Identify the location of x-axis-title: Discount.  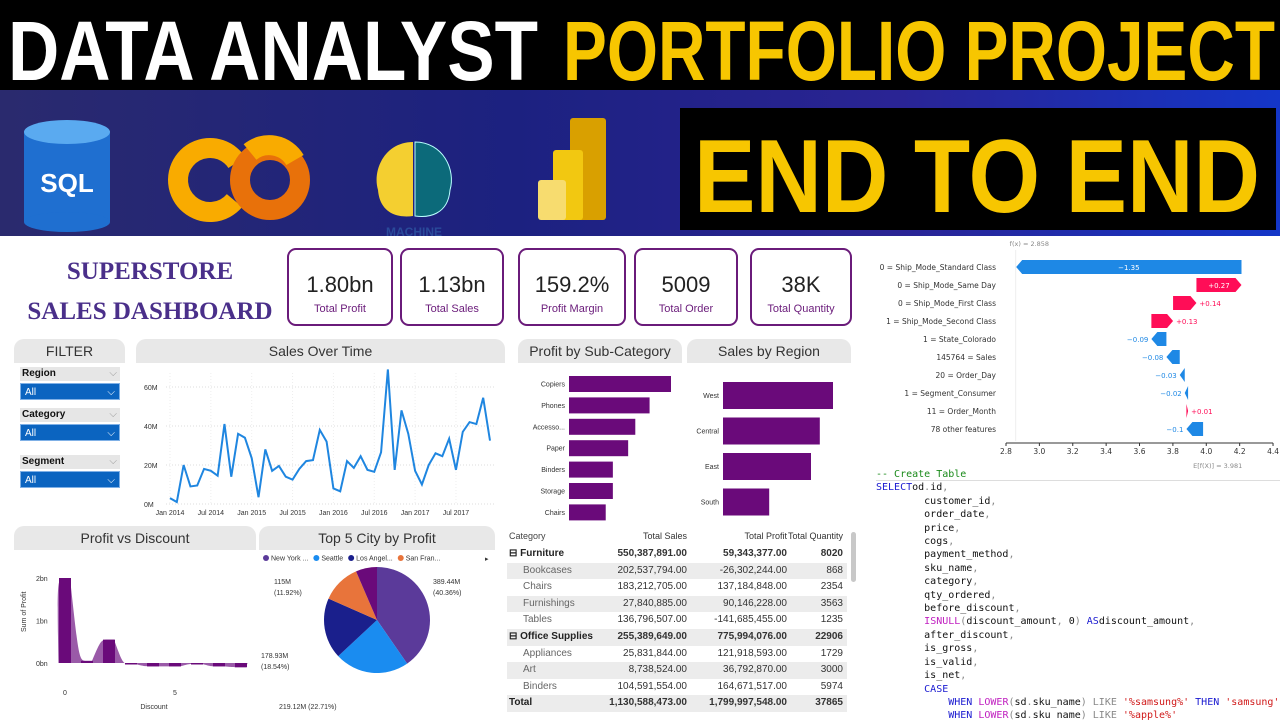
(153, 707).